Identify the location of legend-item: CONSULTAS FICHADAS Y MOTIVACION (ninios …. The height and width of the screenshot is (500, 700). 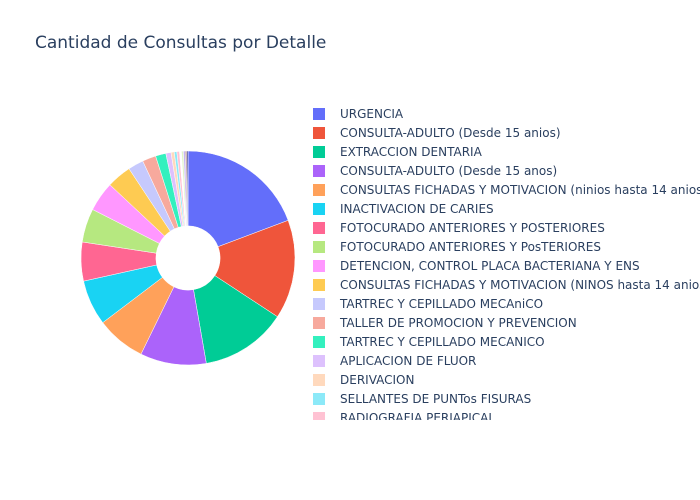
(506, 190).